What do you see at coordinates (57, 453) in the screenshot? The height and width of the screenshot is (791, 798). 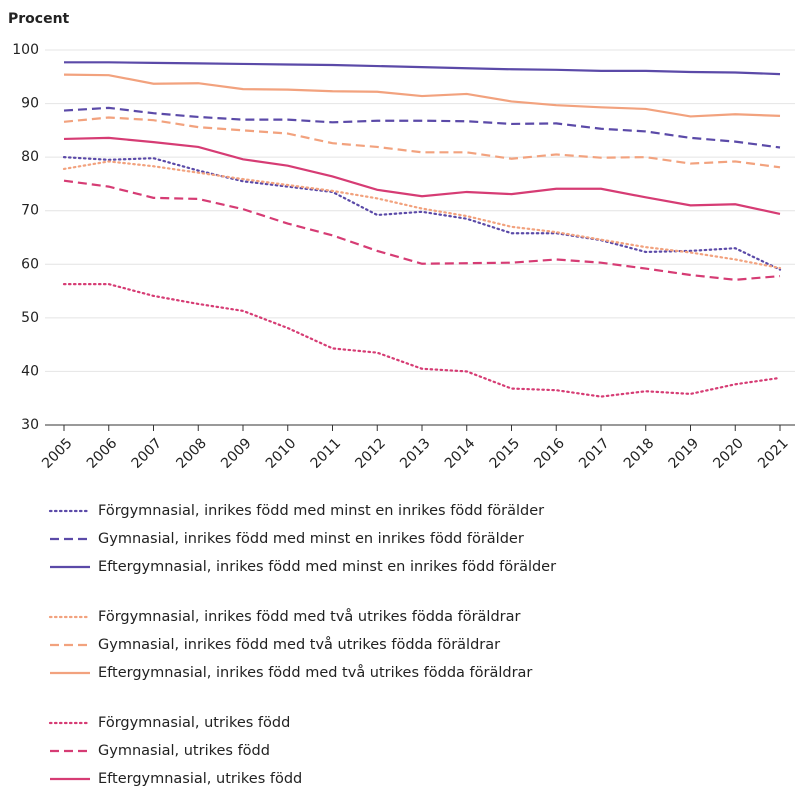 I see `x-tick-label: 2005` at bounding box center [57, 453].